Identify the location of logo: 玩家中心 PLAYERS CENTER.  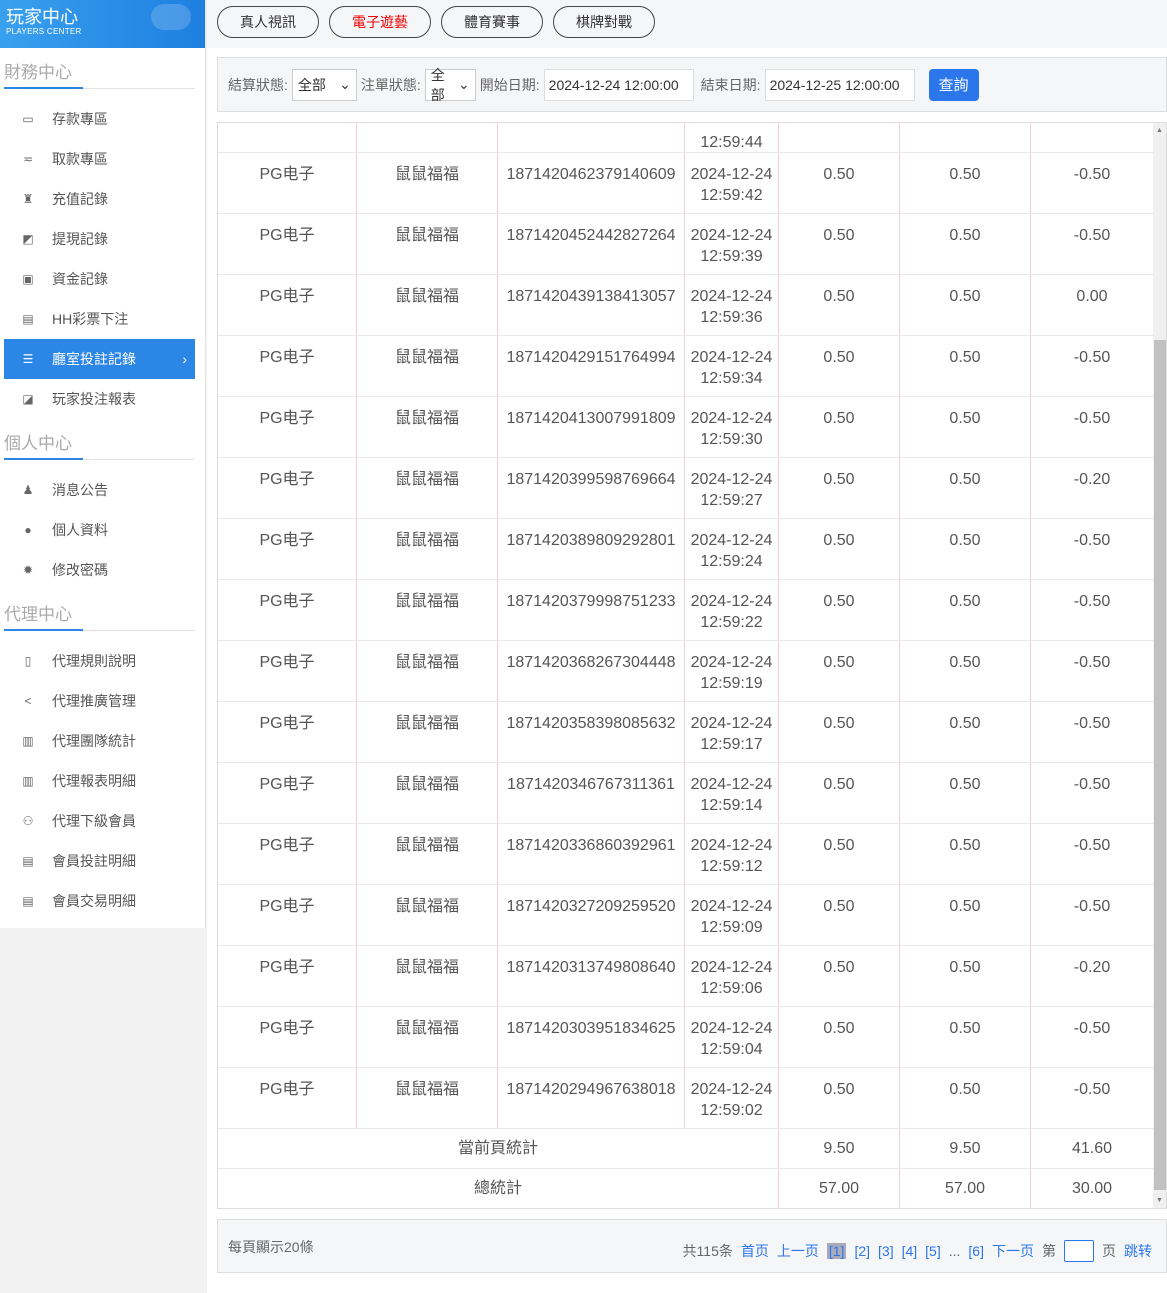
(102, 24).